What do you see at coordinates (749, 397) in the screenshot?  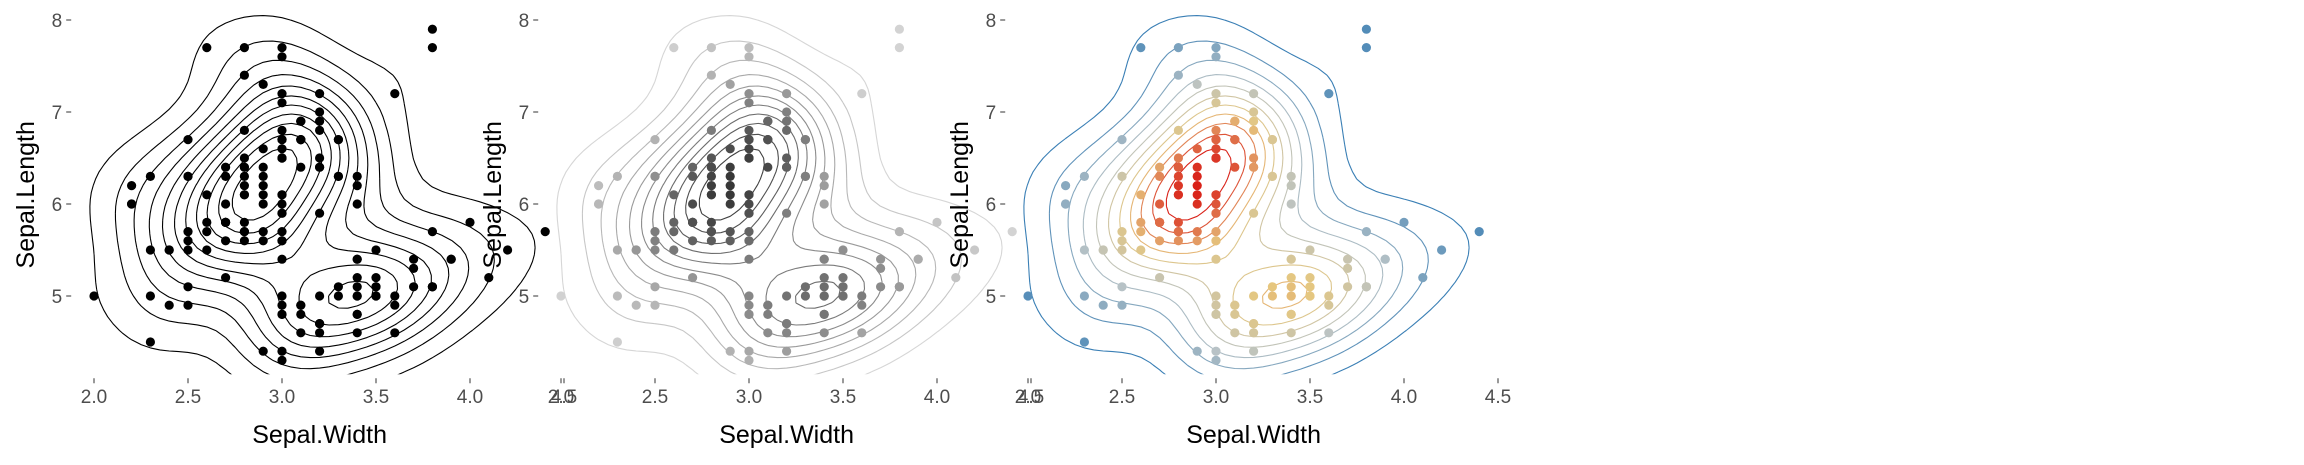 I see `x-tick-label: 3.0` at bounding box center [749, 397].